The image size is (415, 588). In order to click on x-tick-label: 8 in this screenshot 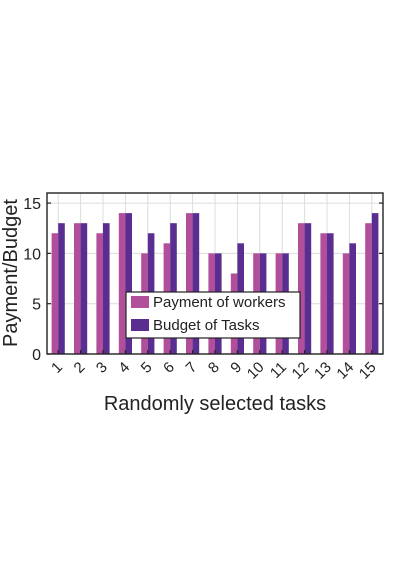, I will do `click(214, 368)`.